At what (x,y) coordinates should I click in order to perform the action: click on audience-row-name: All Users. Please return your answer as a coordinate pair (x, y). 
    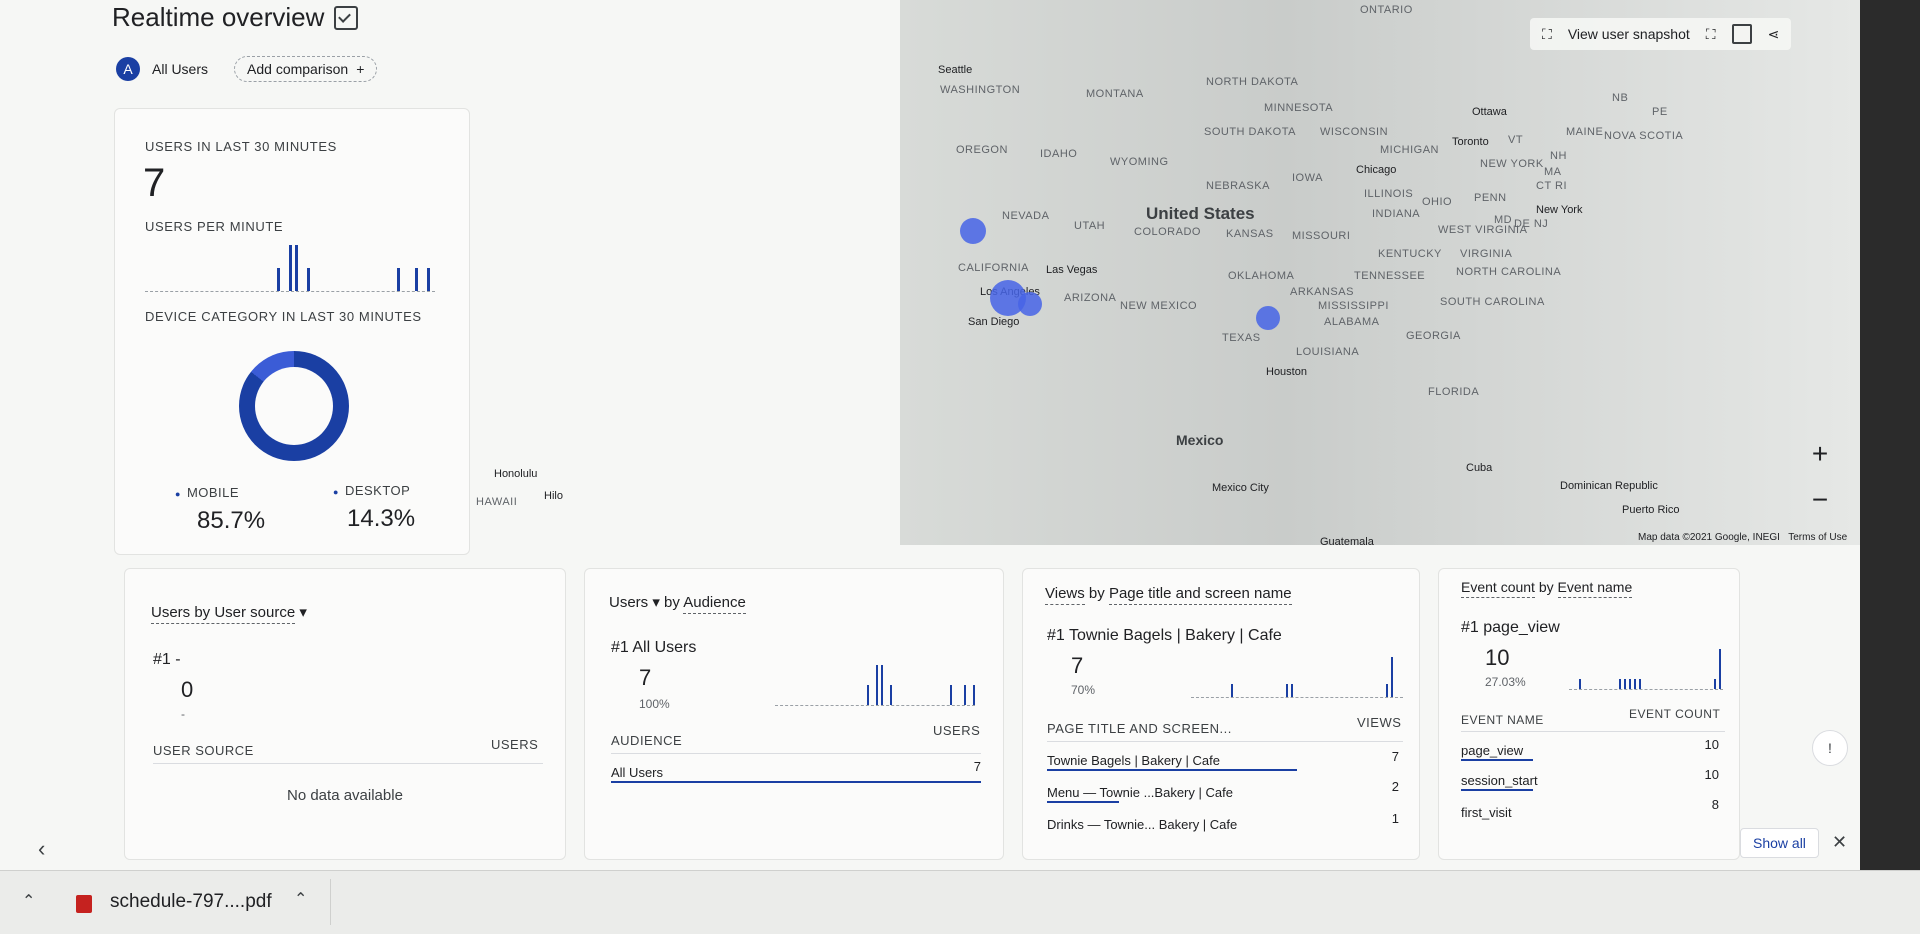
    Looking at the image, I should click on (637, 772).